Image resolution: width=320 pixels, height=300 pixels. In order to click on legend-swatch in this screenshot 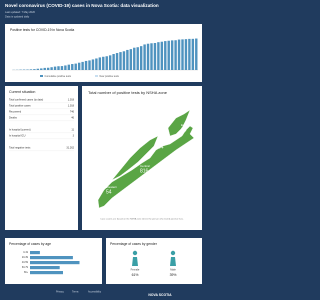, I will do `click(41, 76)`.